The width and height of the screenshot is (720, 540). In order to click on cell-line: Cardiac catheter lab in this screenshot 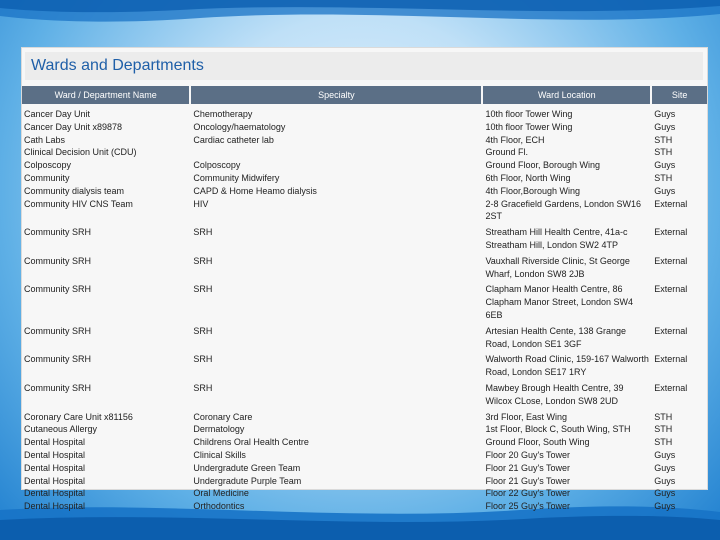, I will do `click(233, 139)`.